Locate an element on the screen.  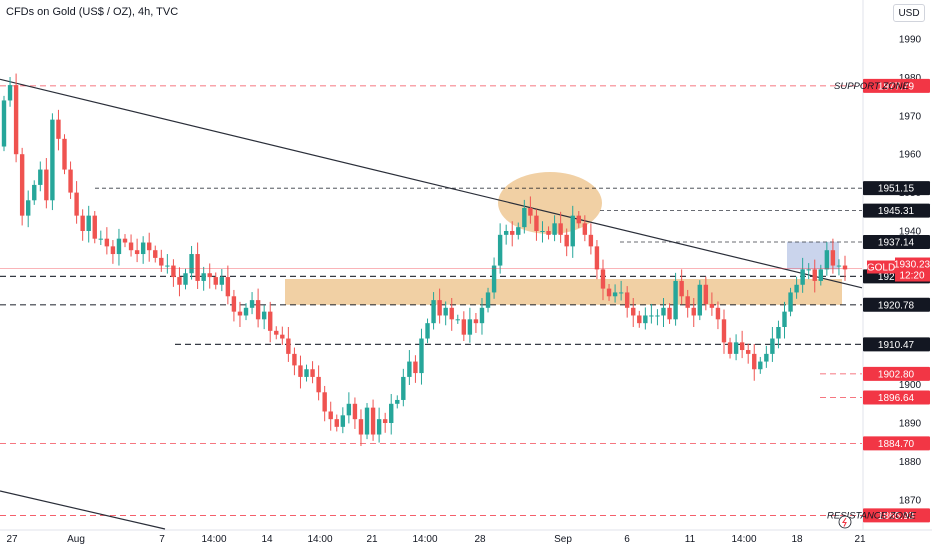
last-price-value: 1930.23 is located at coordinates (912, 265).